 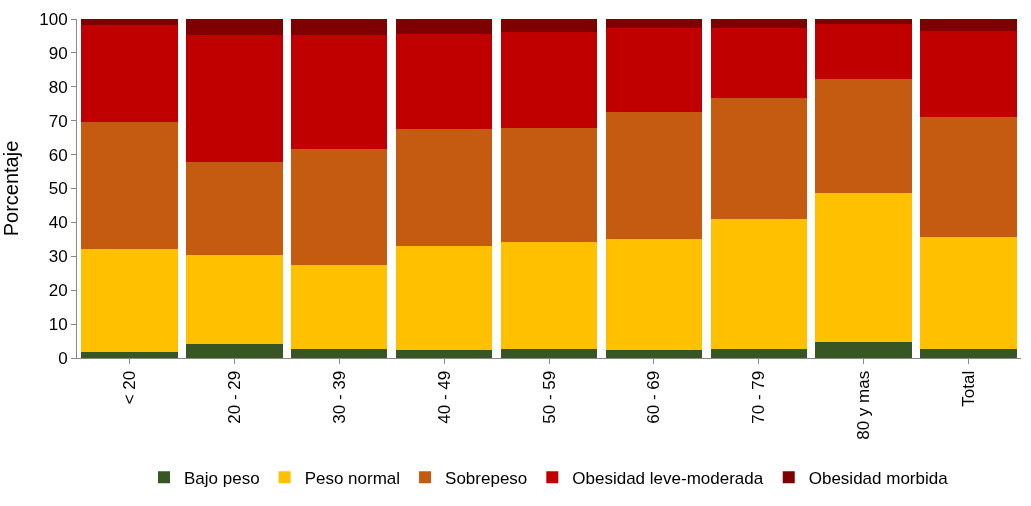 I want to click on y-tick-label: 50, so click(x=58, y=189).